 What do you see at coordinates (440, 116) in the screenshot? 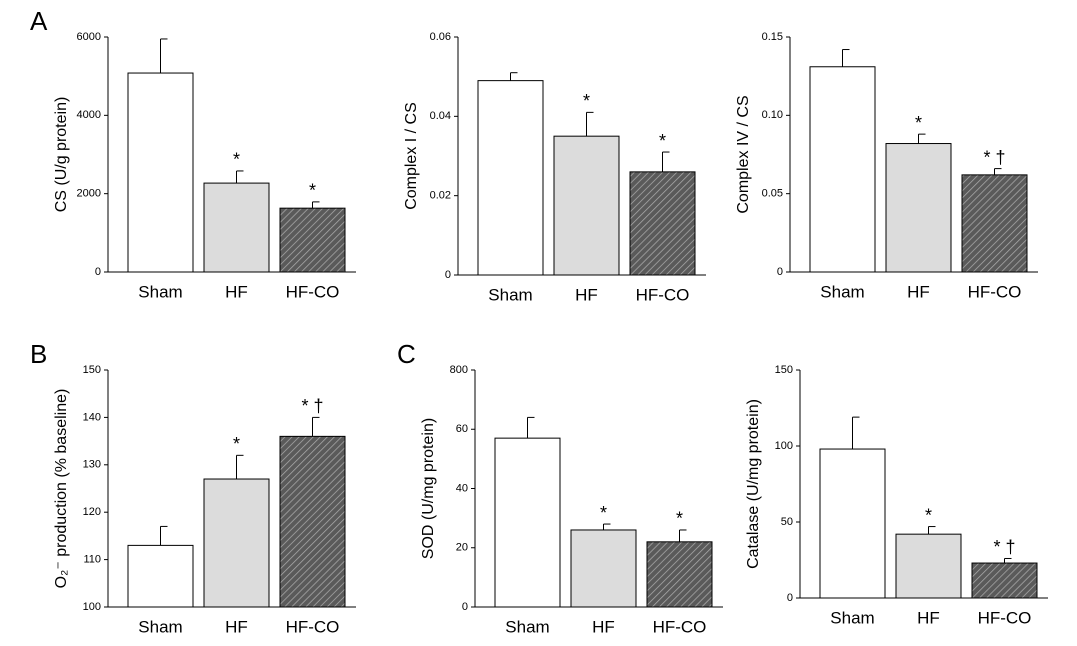
I see `y-tick-label: 0.04` at bounding box center [440, 116].